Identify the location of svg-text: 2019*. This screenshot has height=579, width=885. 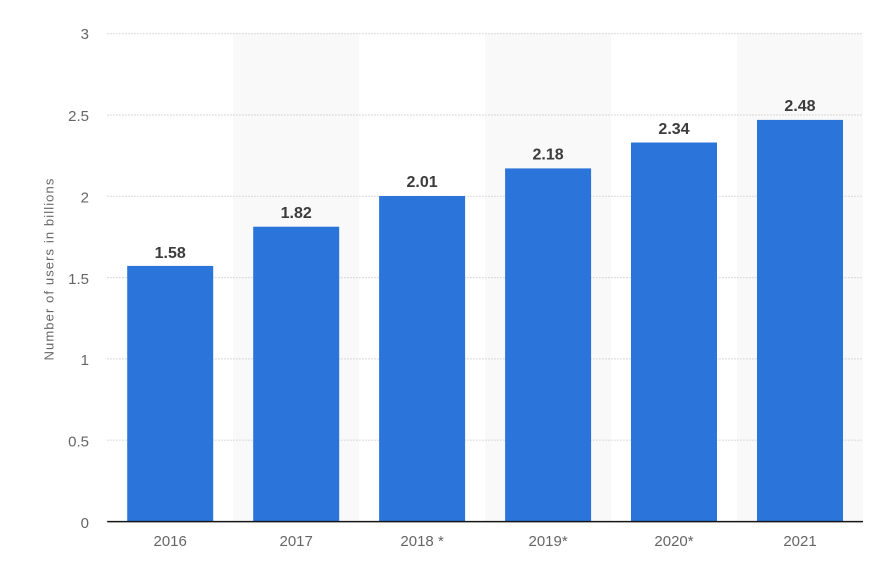
(547, 541).